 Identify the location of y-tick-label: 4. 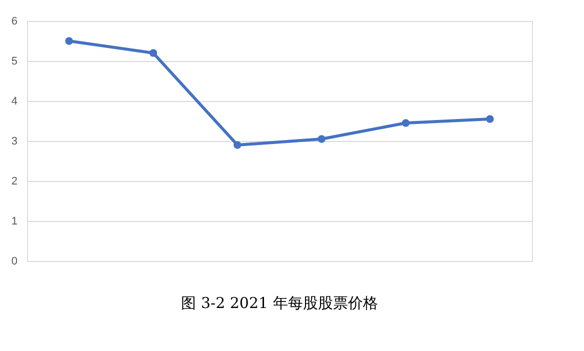
(14, 102).